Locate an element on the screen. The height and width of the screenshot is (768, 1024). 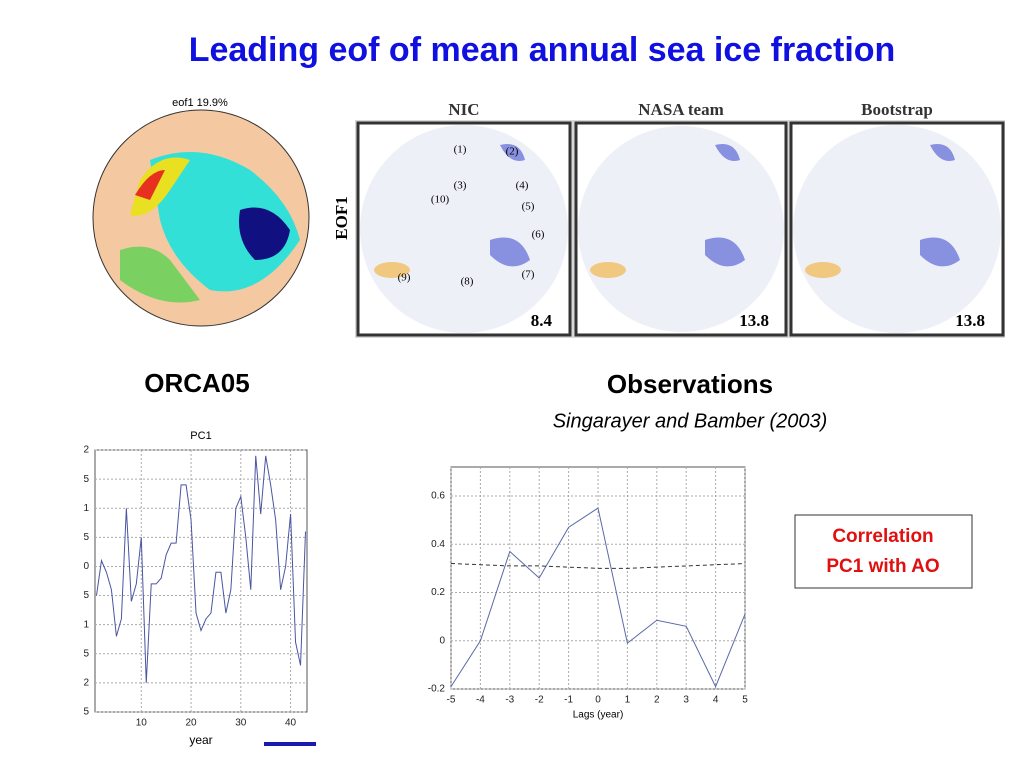
x-tick-label: 4 is located at coordinates (716, 700).